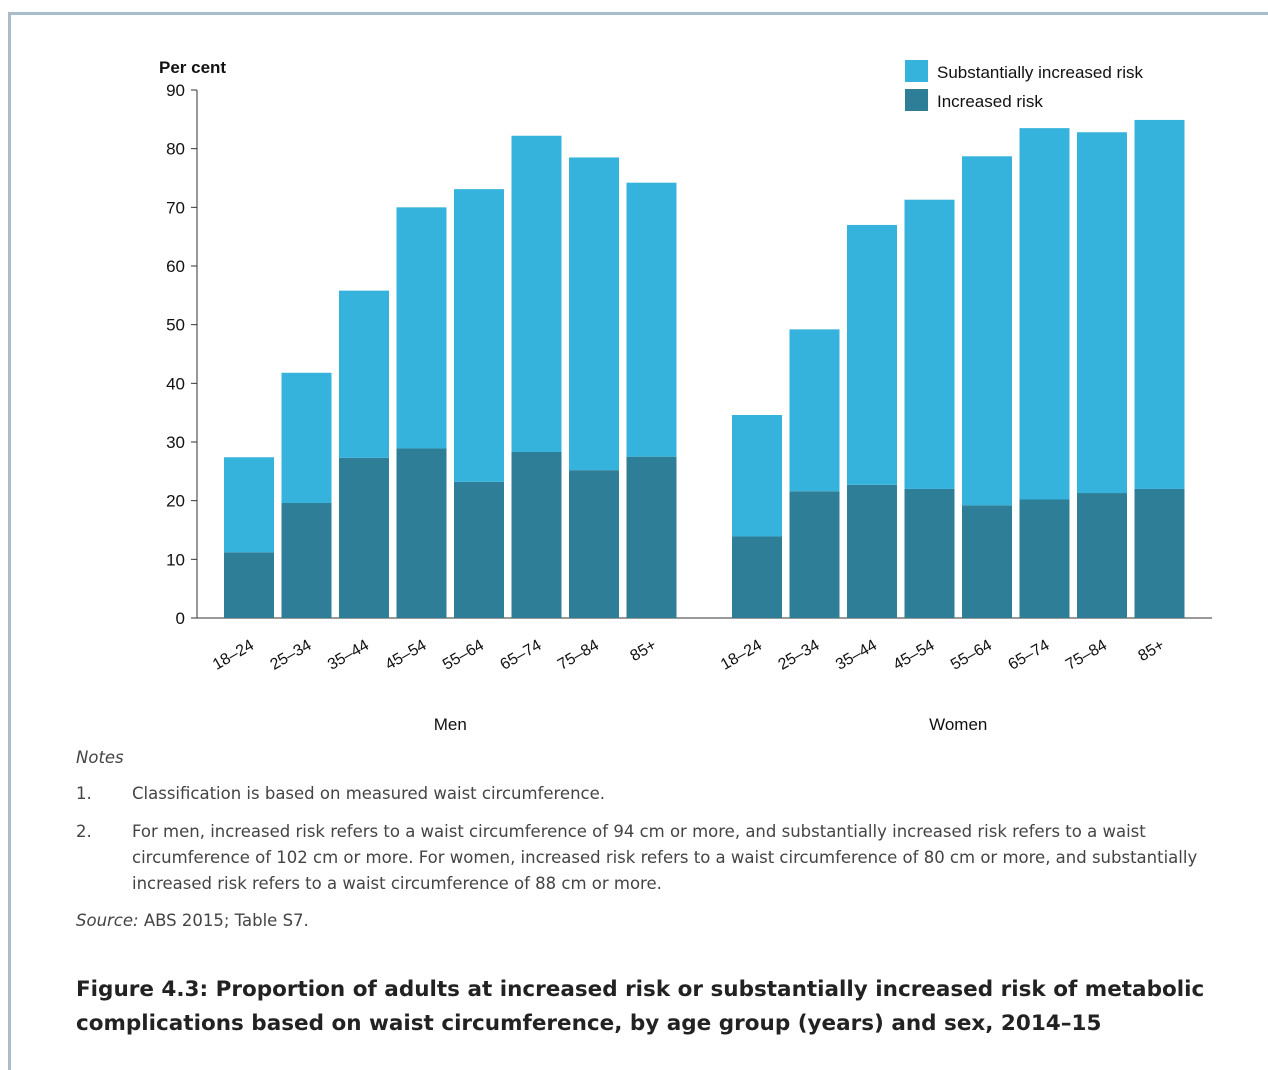 The width and height of the screenshot is (1268, 1070). What do you see at coordinates (180, 618) in the screenshot?
I see `y-tick-label: 0` at bounding box center [180, 618].